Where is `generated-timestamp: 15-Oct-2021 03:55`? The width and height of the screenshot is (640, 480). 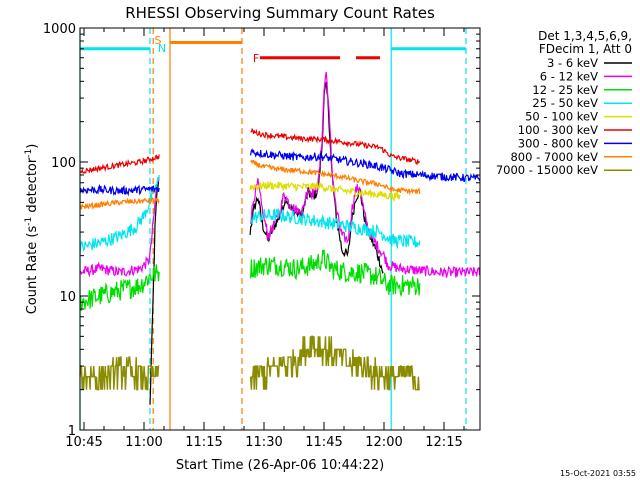 generated-timestamp: 15-Oct-2021 03:55 is located at coordinates (598, 473).